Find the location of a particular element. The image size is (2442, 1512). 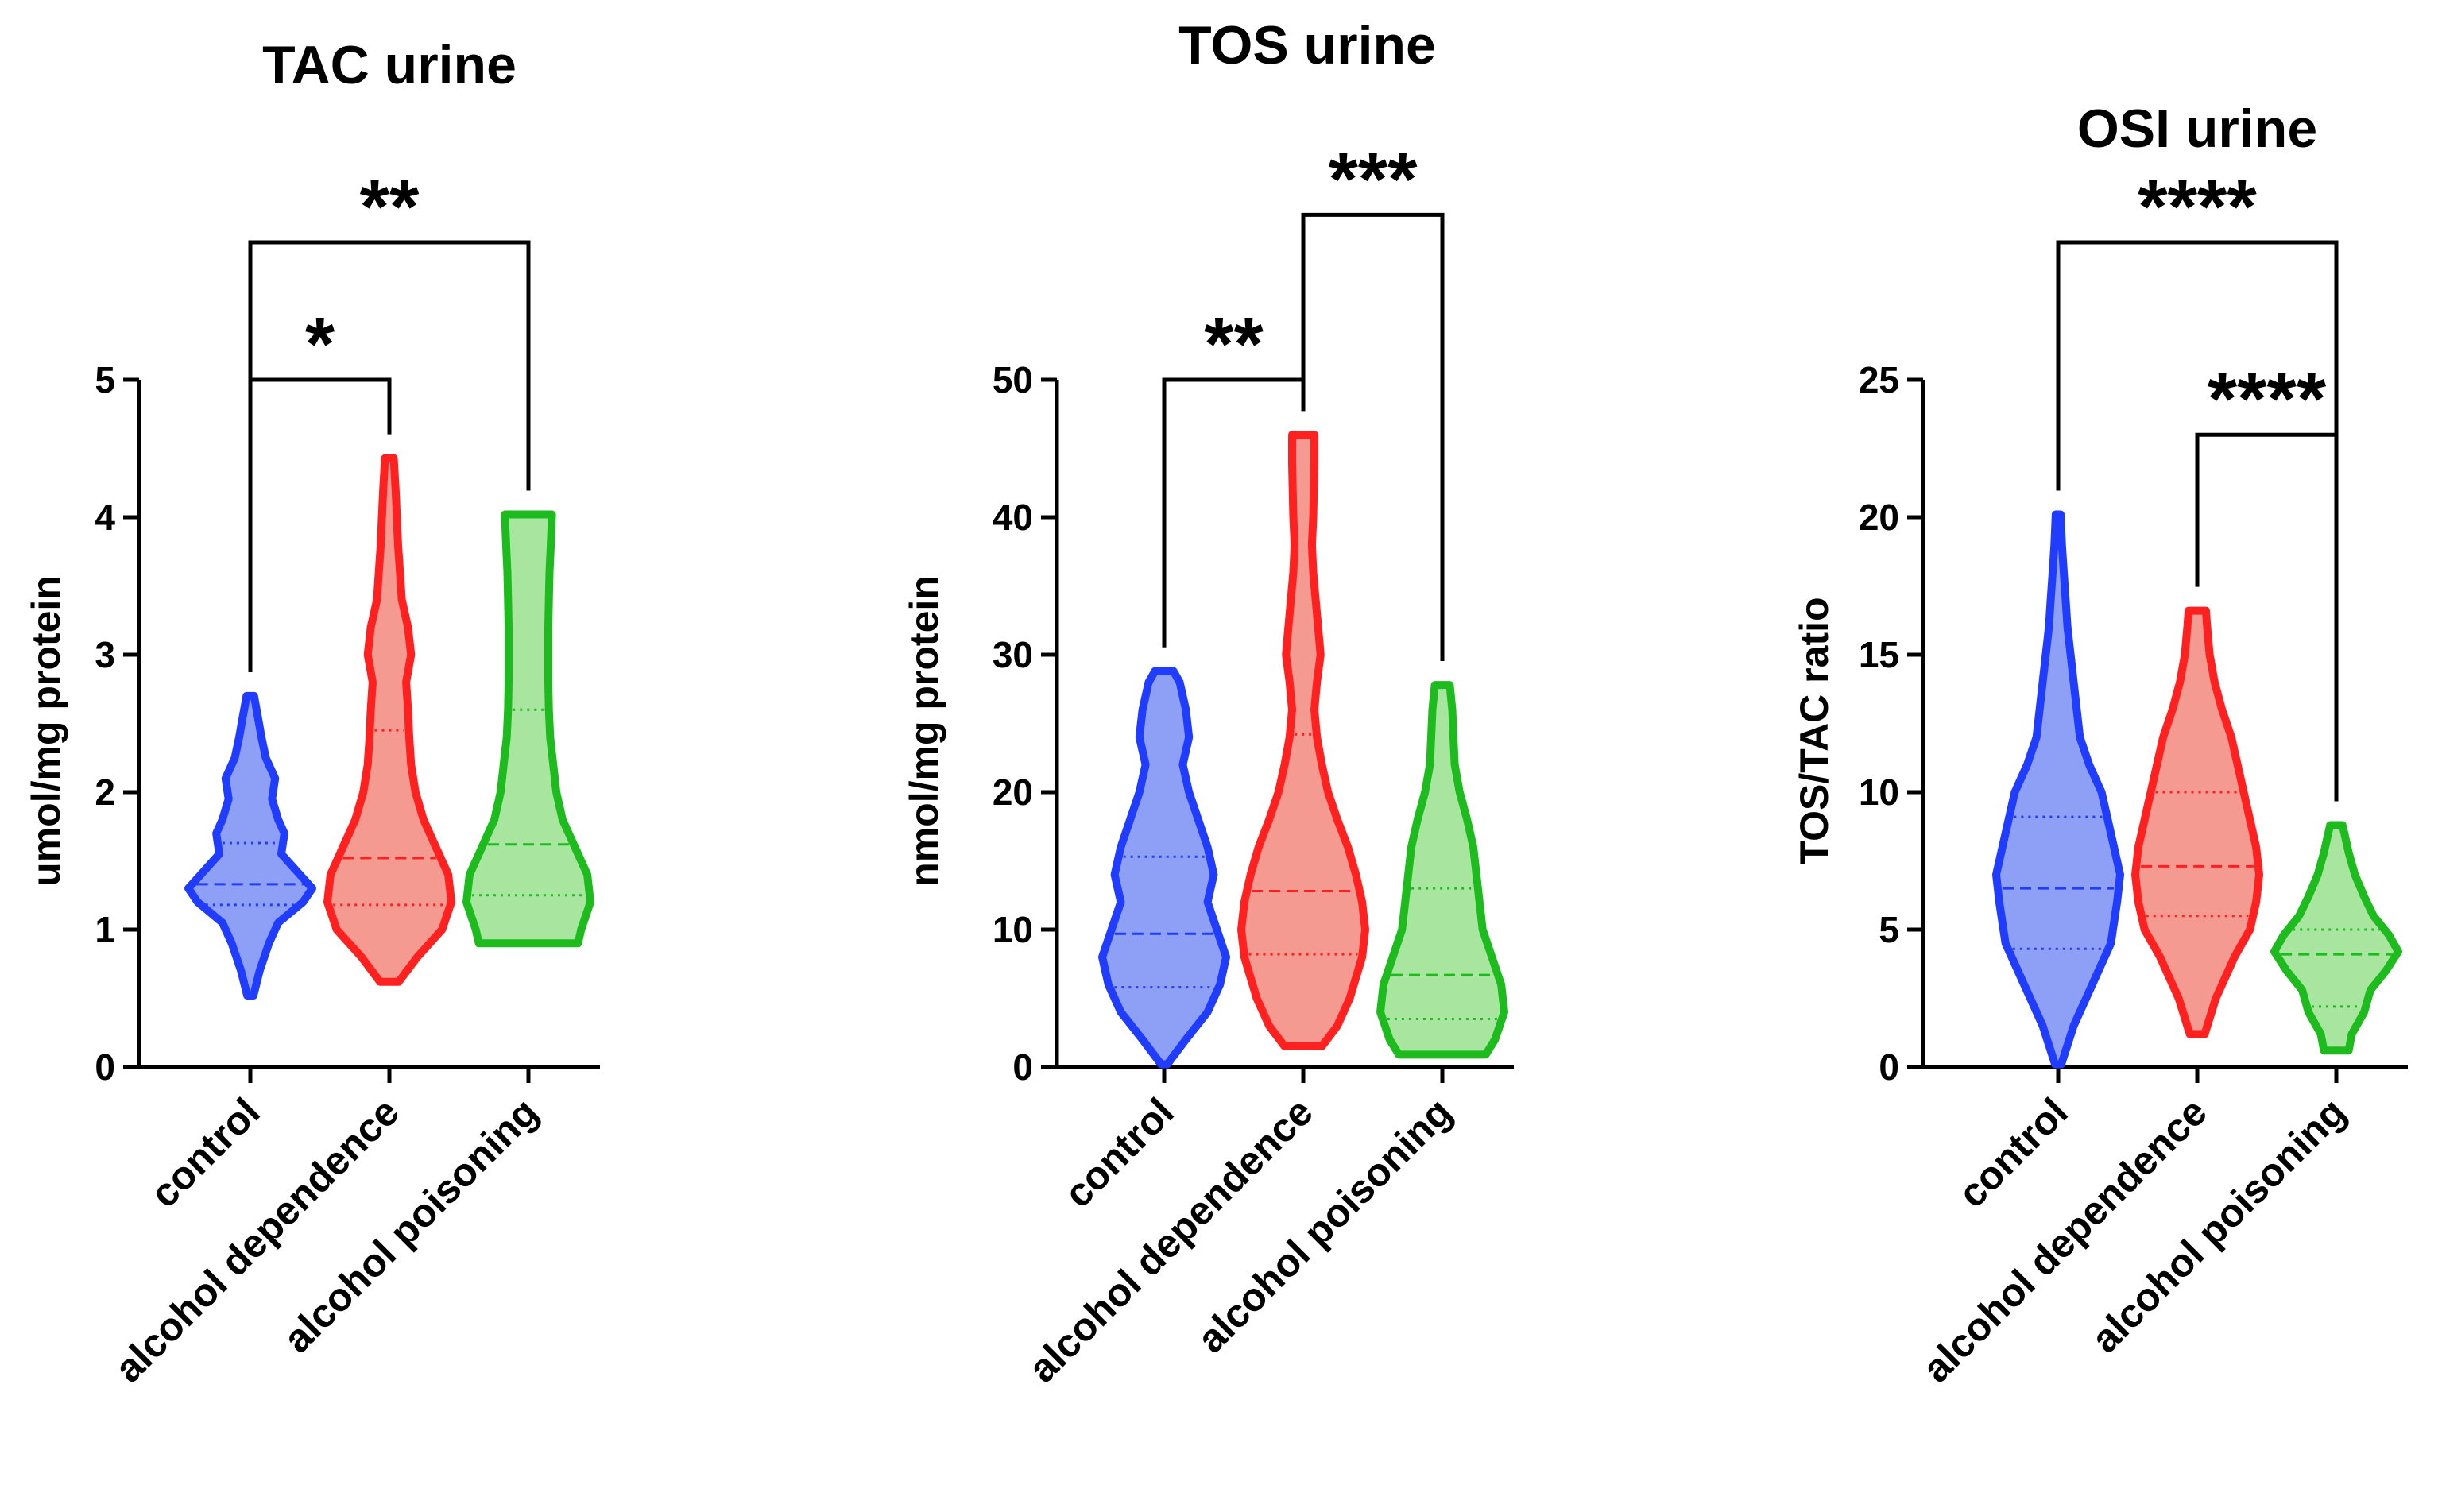

significance-stars: *** is located at coordinates (1373, 179).